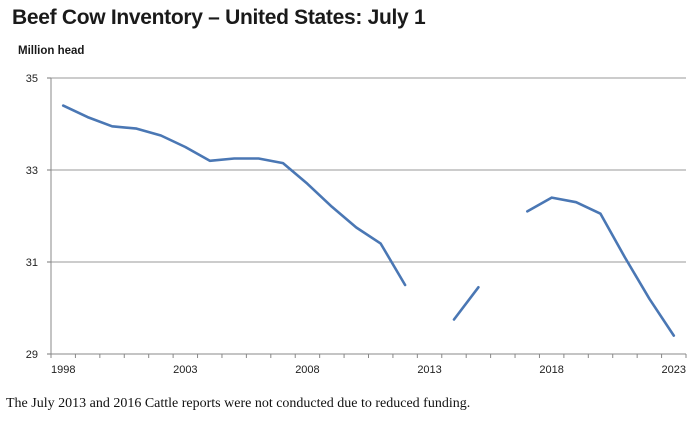  Describe the element at coordinates (551, 370) in the screenshot. I see `x-tick-label: 2018` at that location.